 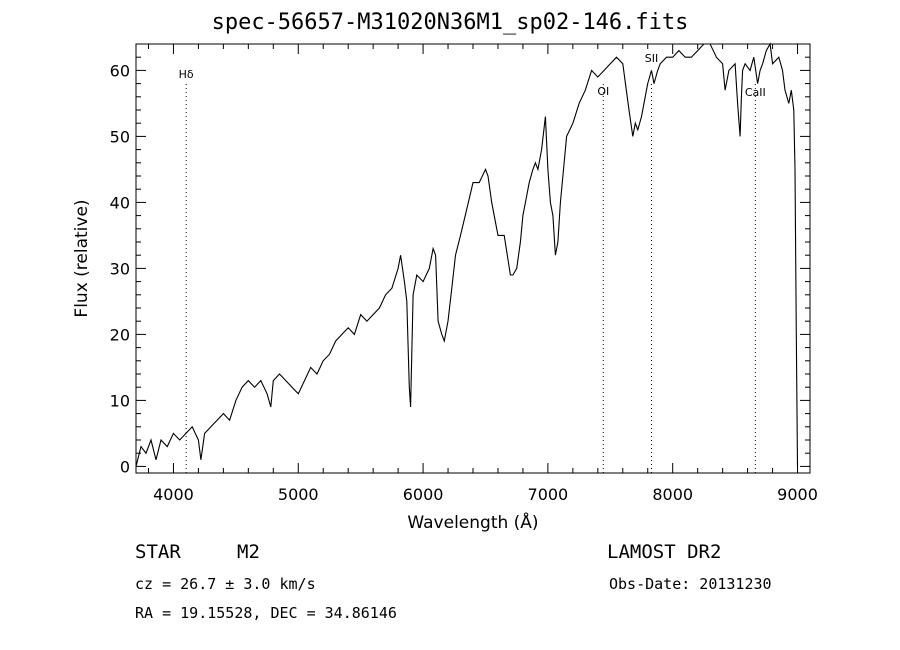 What do you see at coordinates (548, 494) in the screenshot?
I see `x-tick-label: 7000` at bounding box center [548, 494].